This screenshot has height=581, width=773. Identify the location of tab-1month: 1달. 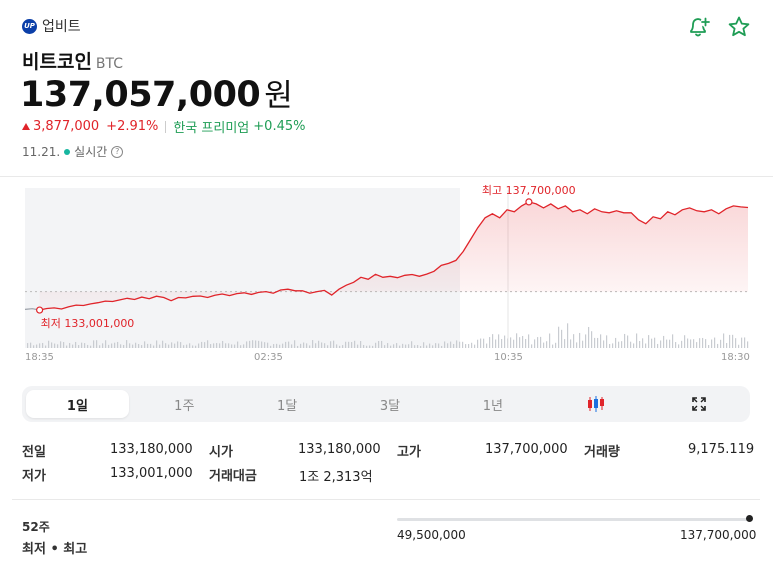
(287, 406).